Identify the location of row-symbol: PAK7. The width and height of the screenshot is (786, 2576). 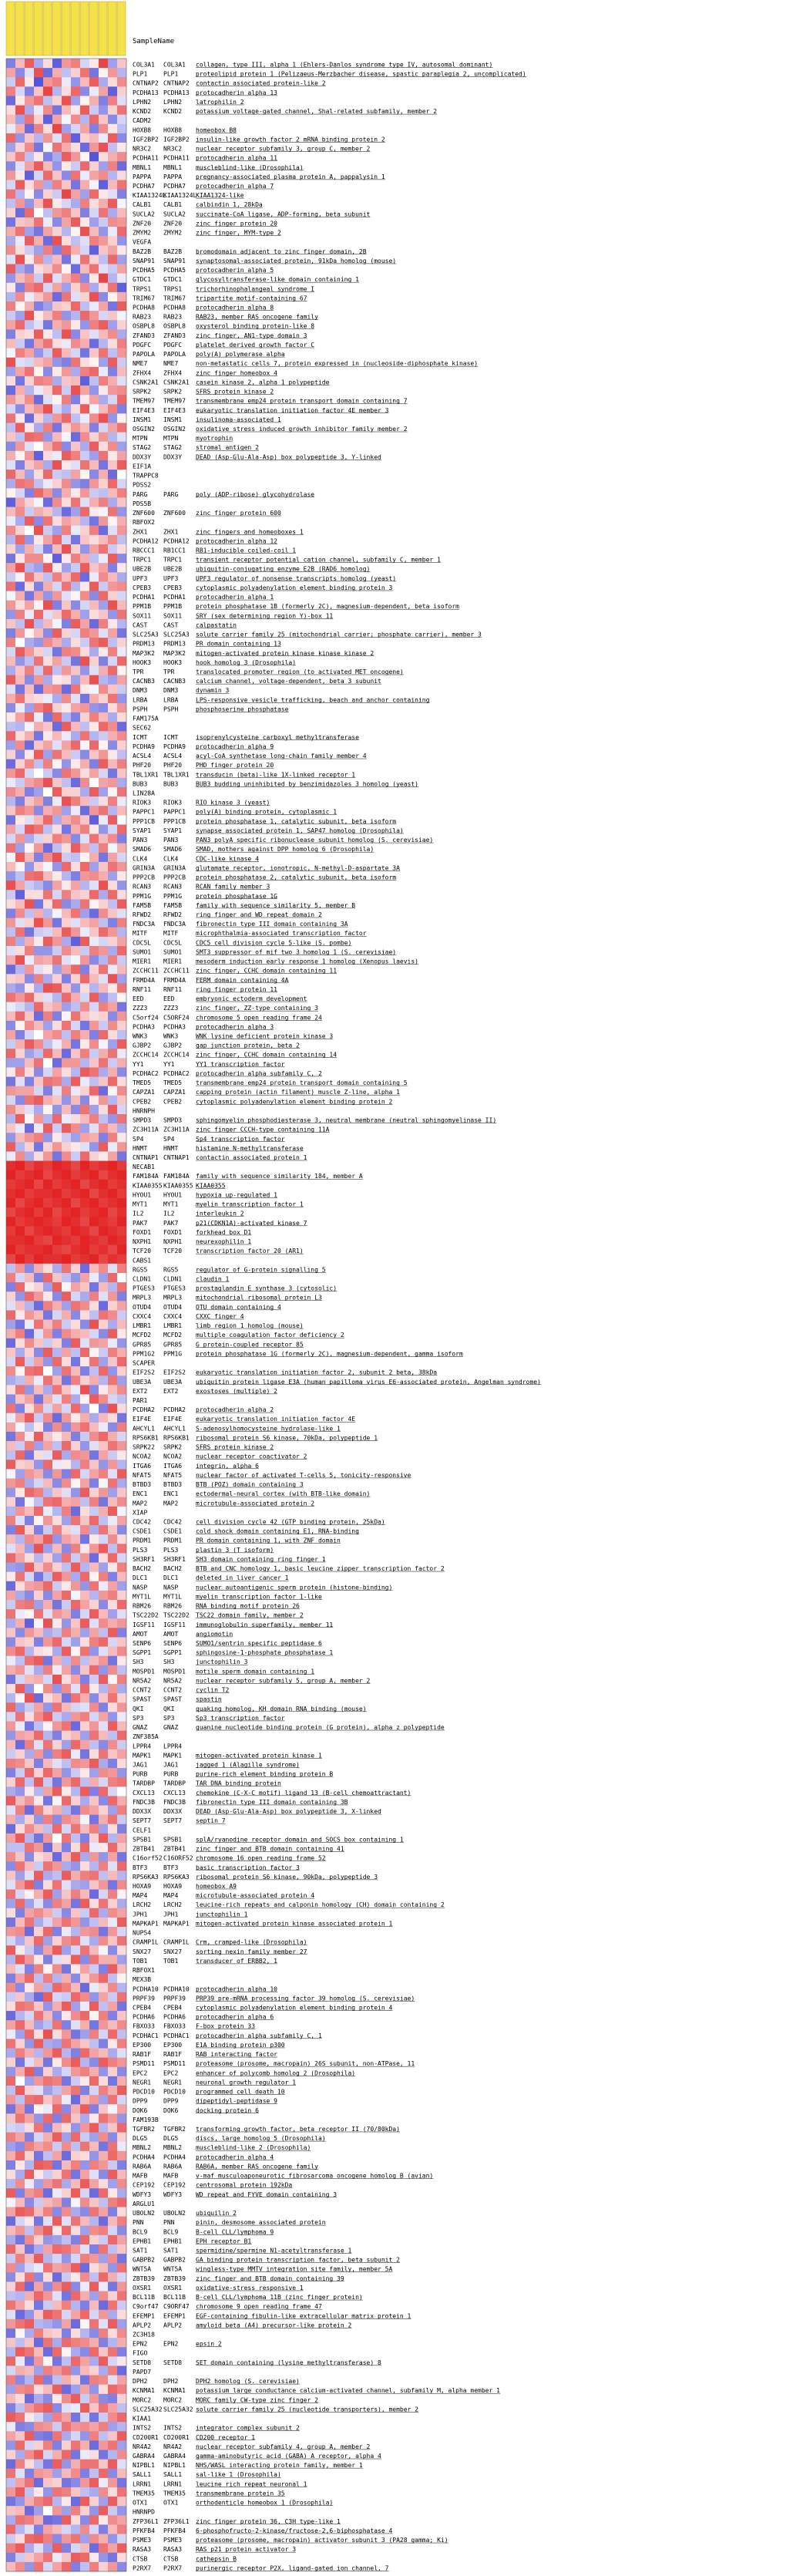
(170, 1223).